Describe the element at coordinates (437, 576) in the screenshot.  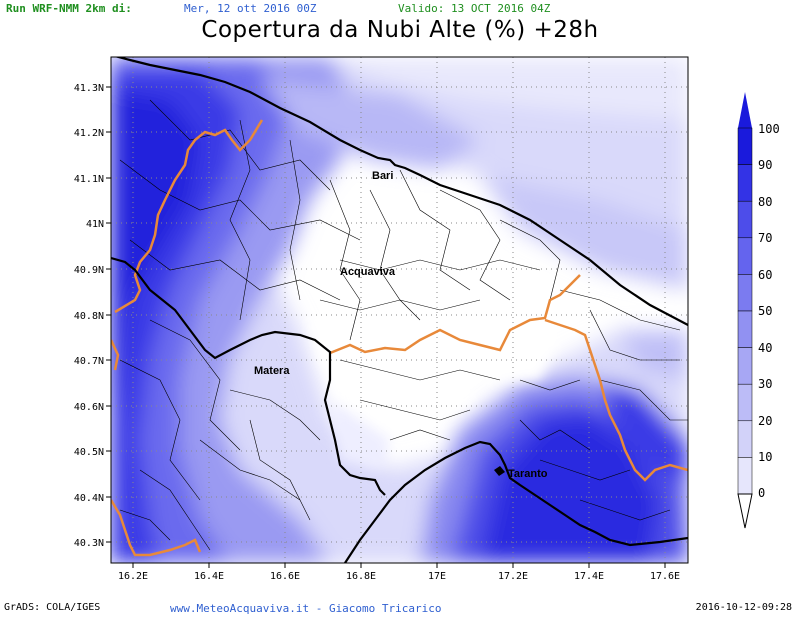
I see `lon-label: 17E` at that location.